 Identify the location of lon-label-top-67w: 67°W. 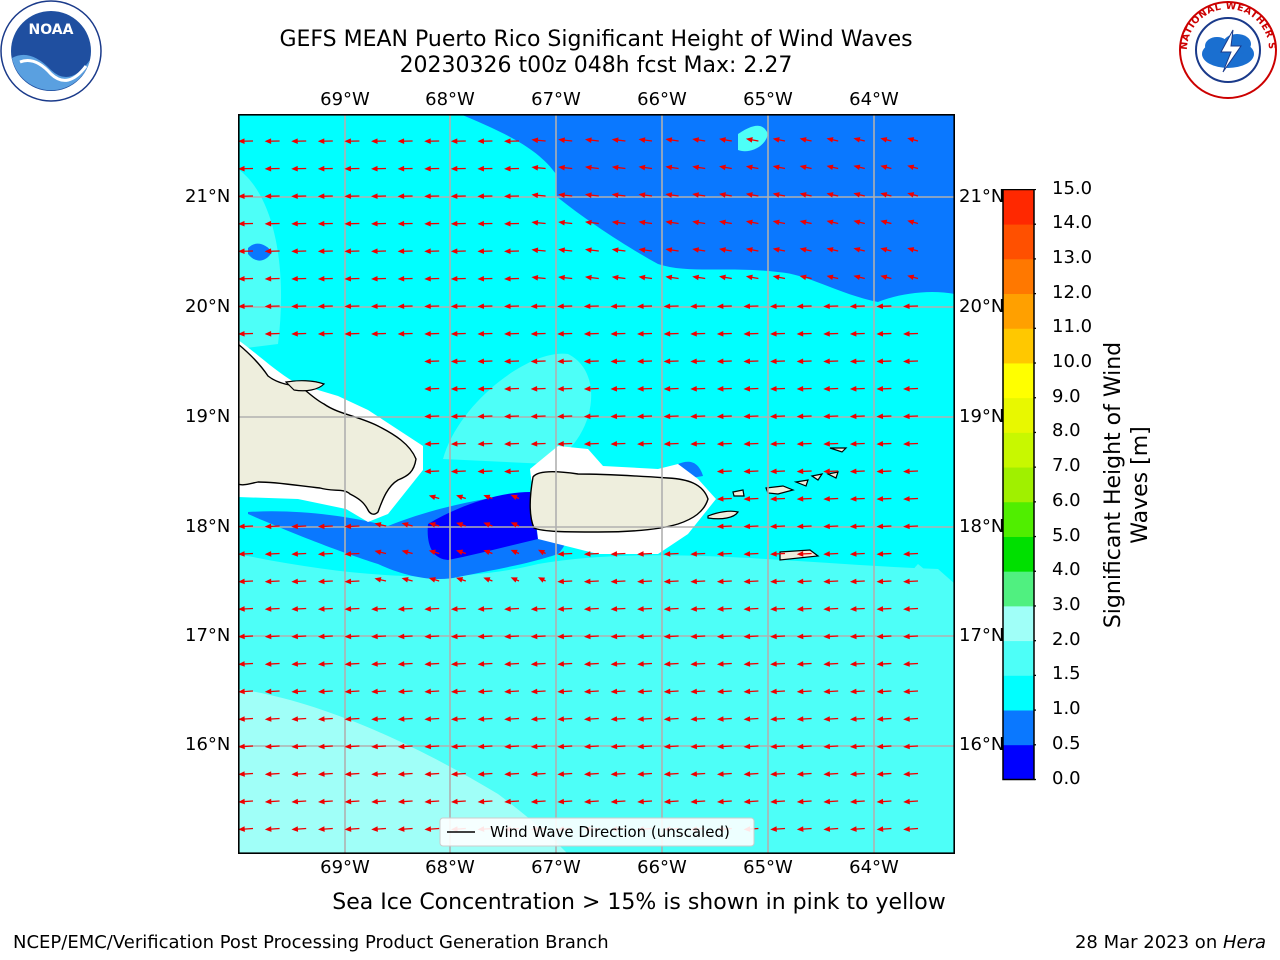
(556, 99).